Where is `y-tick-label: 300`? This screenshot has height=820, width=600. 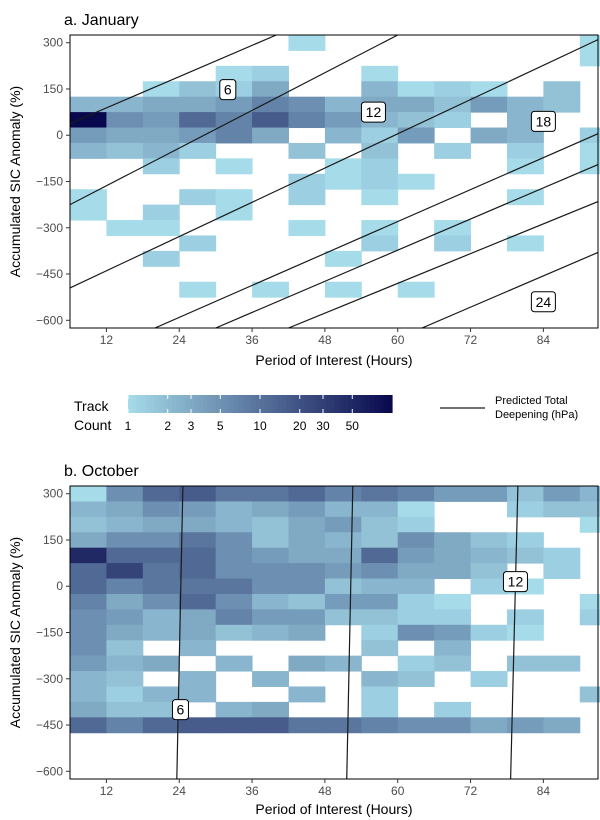 y-tick-label: 300 is located at coordinates (53, 494).